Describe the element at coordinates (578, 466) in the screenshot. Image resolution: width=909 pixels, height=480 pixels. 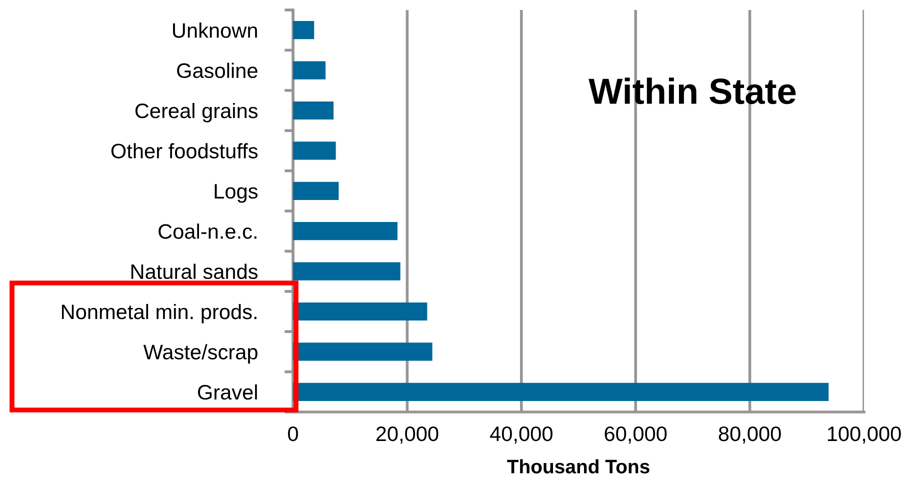
I see `x-axis-title: Thousand Tons` at that location.